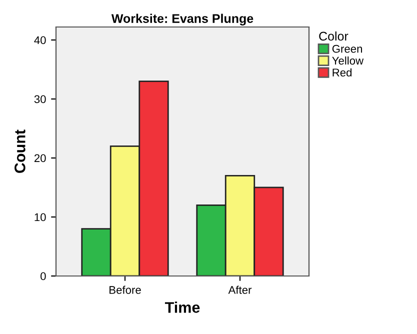 The height and width of the screenshot is (334, 417). What do you see at coordinates (347, 48) in the screenshot?
I see `legend-label: Green` at bounding box center [347, 48].